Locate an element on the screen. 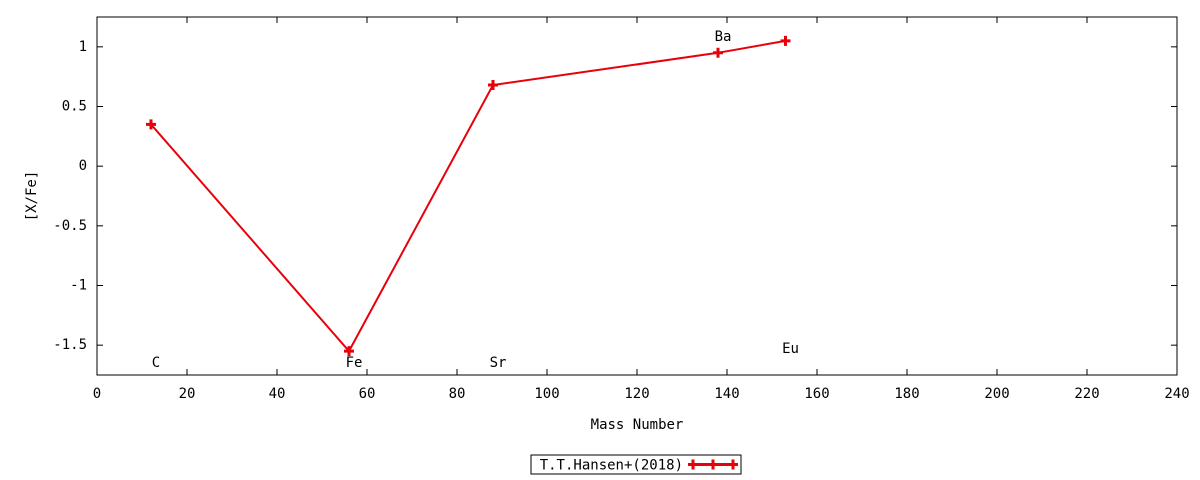  x-tick-label: 160 is located at coordinates (816, 394).